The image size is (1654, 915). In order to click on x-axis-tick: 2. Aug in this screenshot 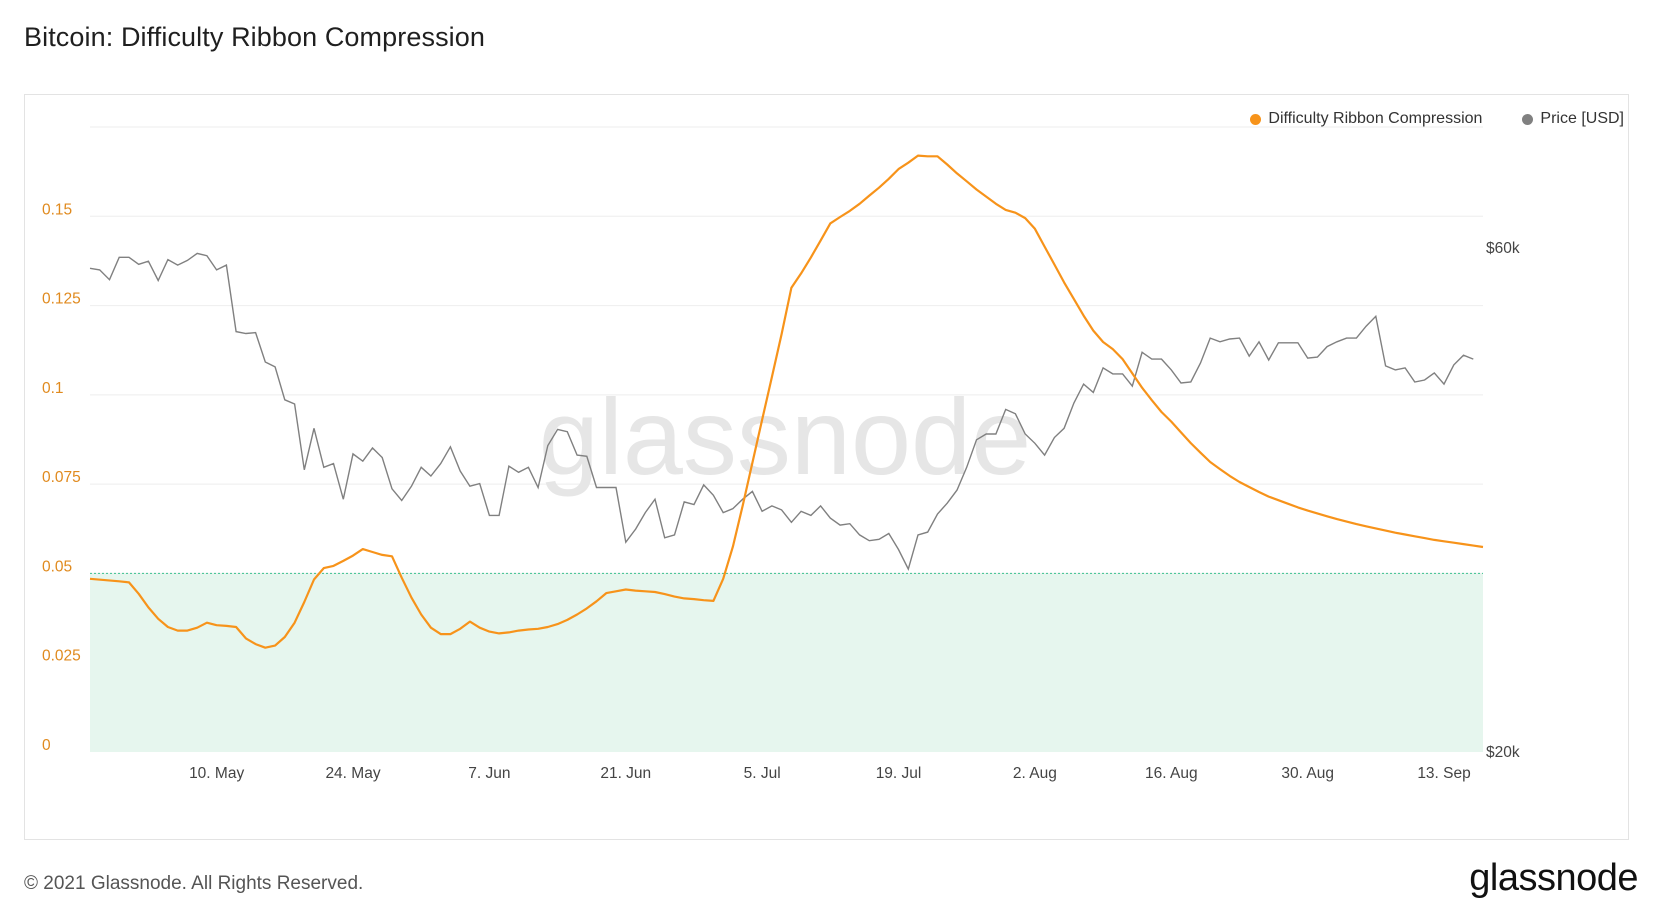, I will do `click(1035, 773)`.